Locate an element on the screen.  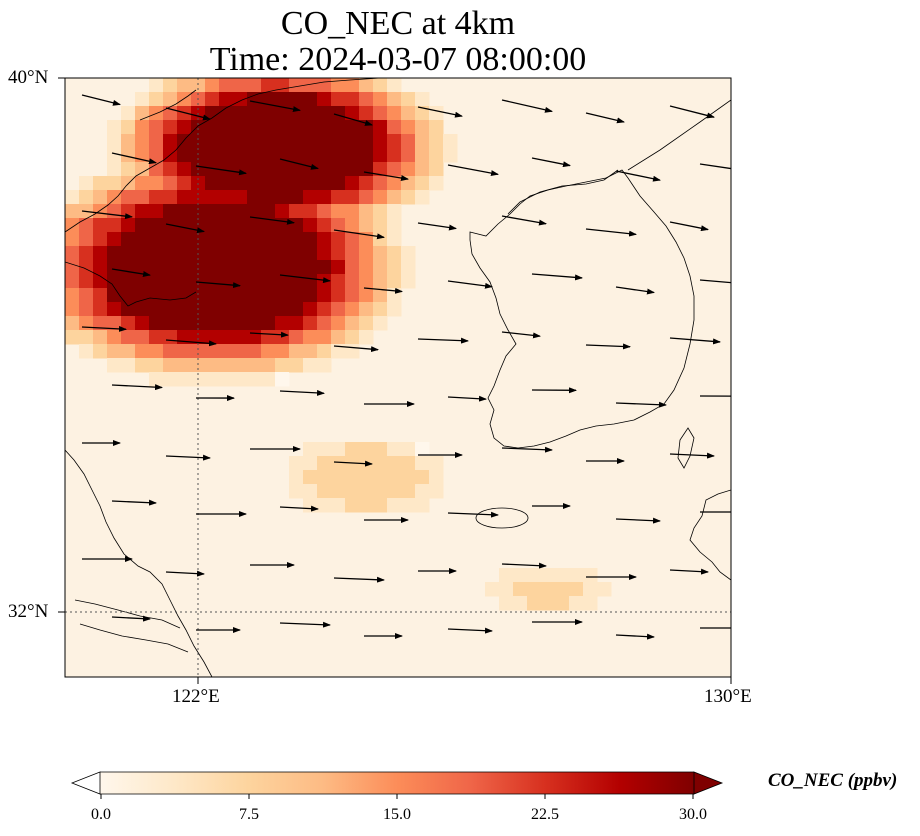
lat-label-32N: 32°N is located at coordinates (28, 611).